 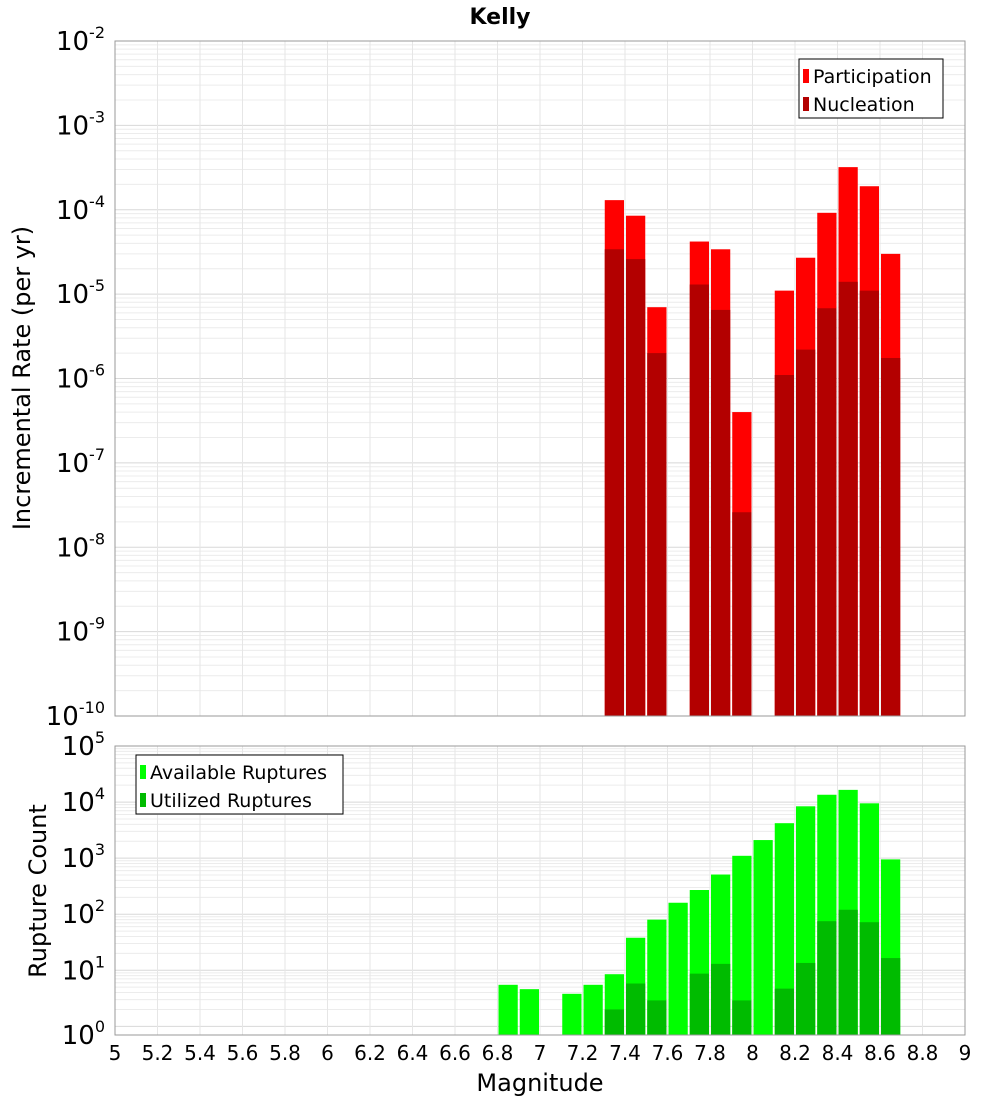 What do you see at coordinates (83, 1034) in the screenshot?
I see `bottom-y-tick-label: 10⁰` at bounding box center [83, 1034].